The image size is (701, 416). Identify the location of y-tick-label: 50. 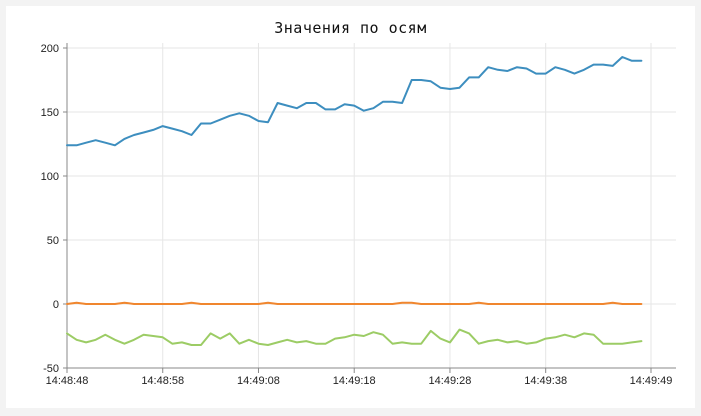
(53, 241).